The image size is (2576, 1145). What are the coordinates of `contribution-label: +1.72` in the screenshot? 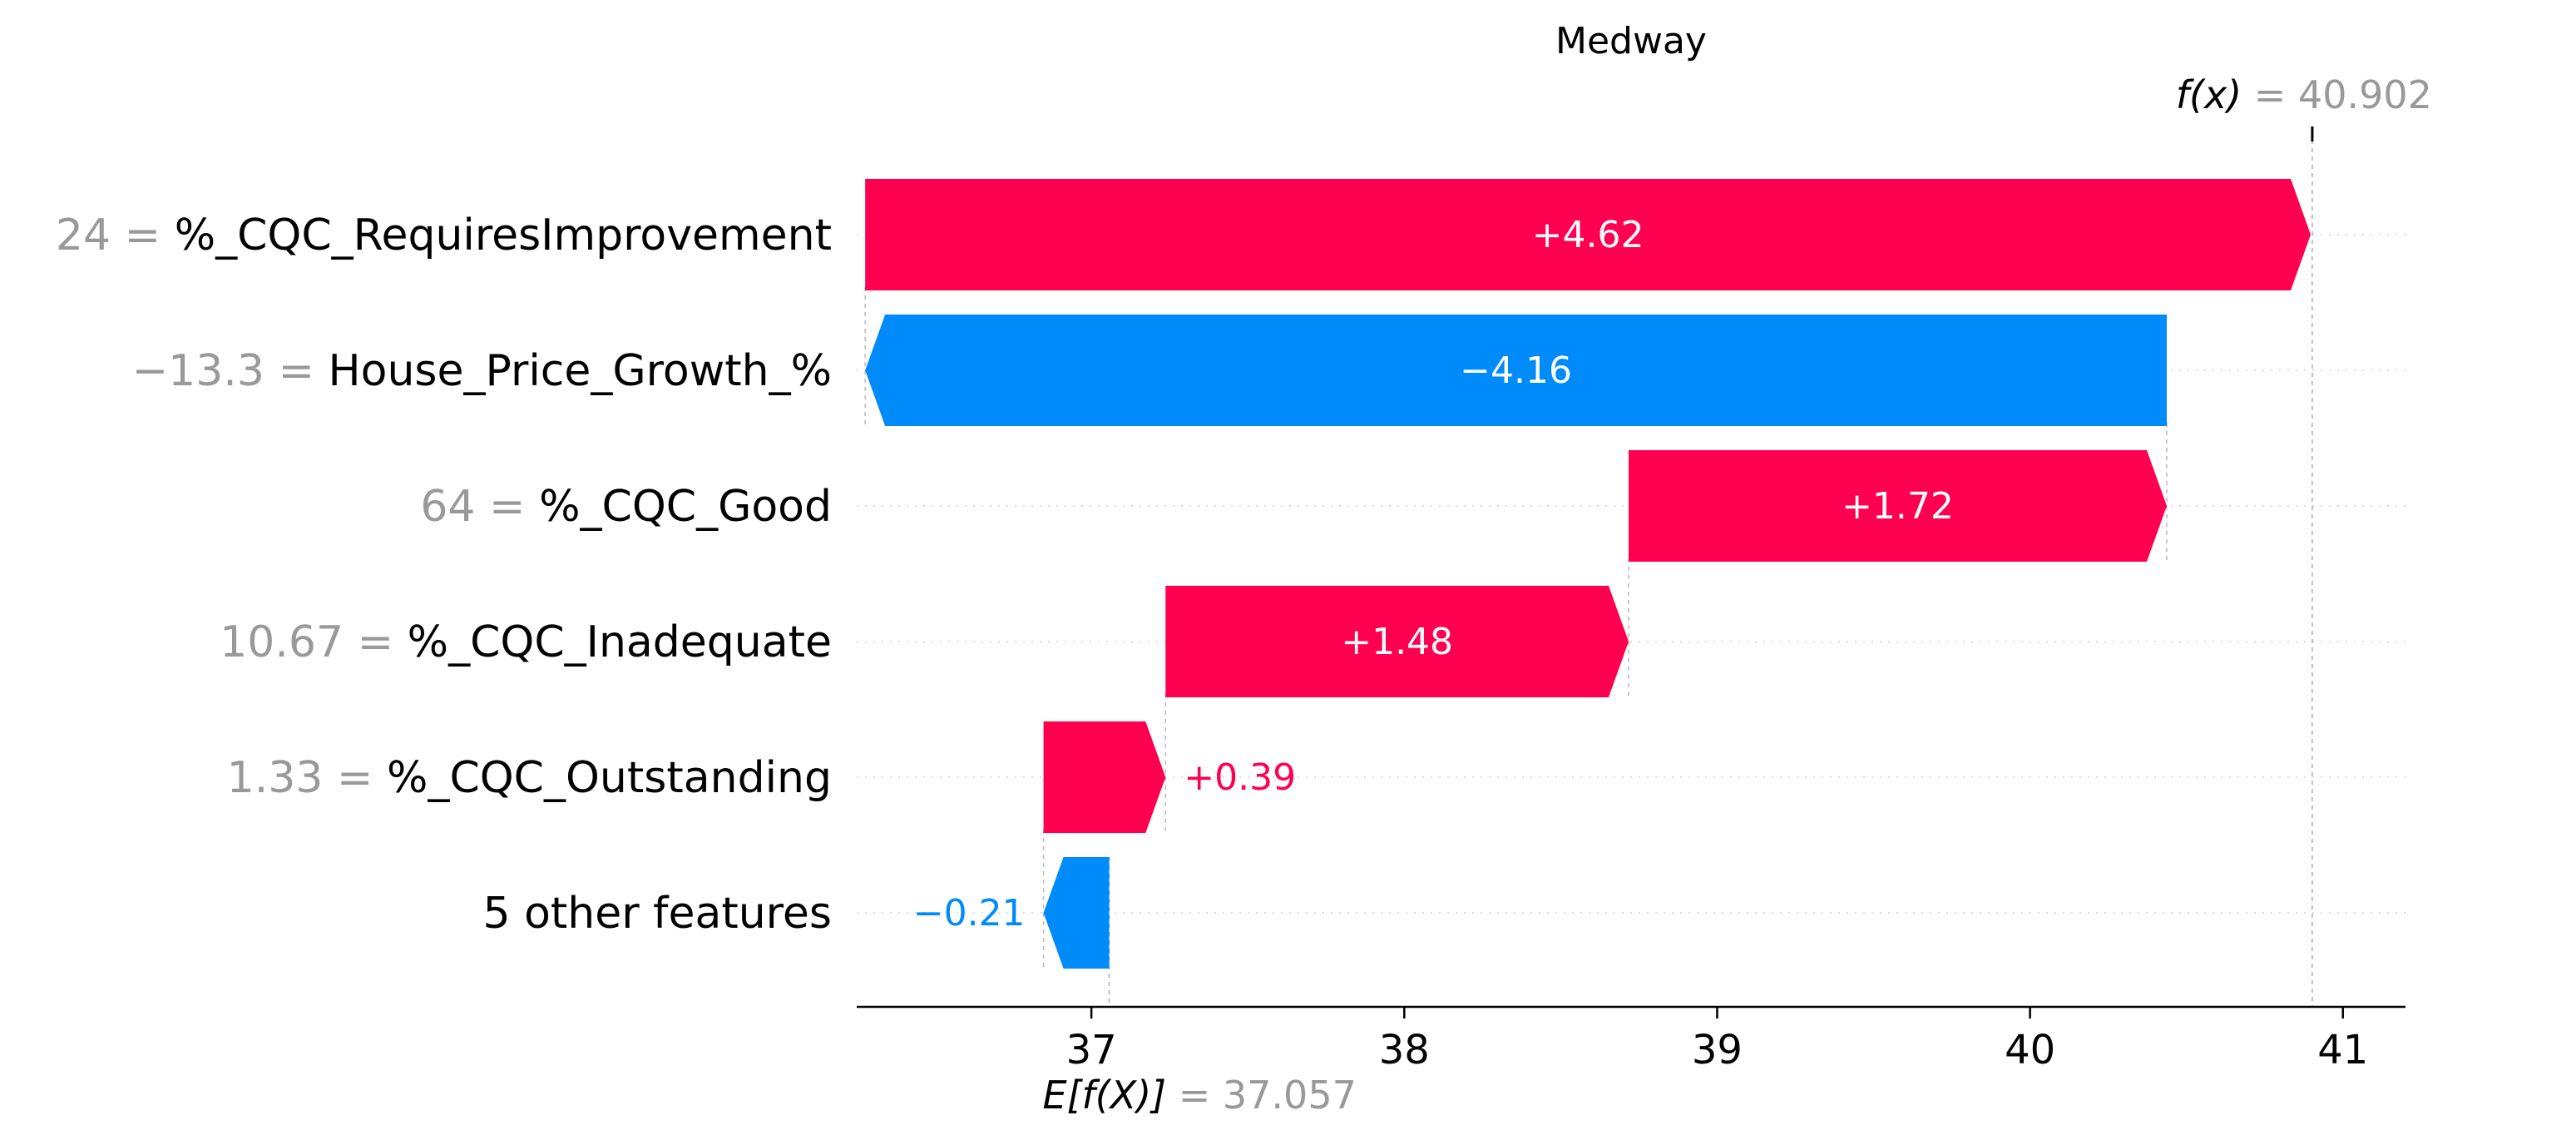 It's located at (1898, 507).